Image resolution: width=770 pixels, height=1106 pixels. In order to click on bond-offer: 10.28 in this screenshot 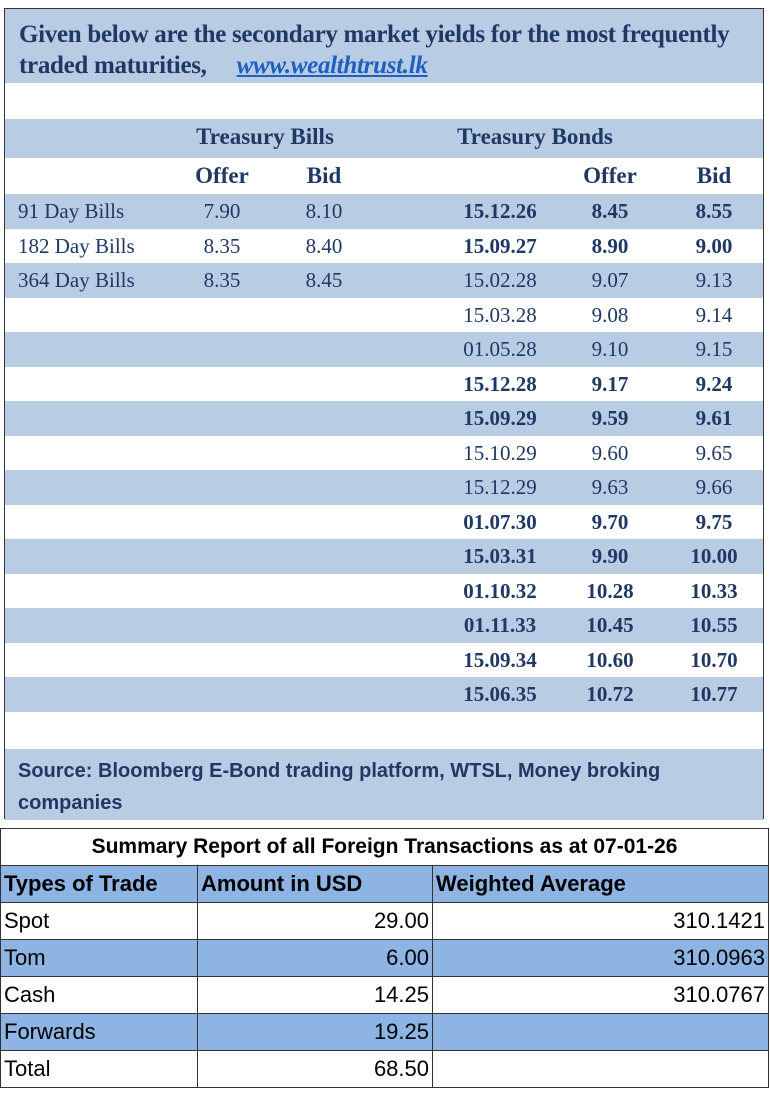, I will do `click(610, 590)`.